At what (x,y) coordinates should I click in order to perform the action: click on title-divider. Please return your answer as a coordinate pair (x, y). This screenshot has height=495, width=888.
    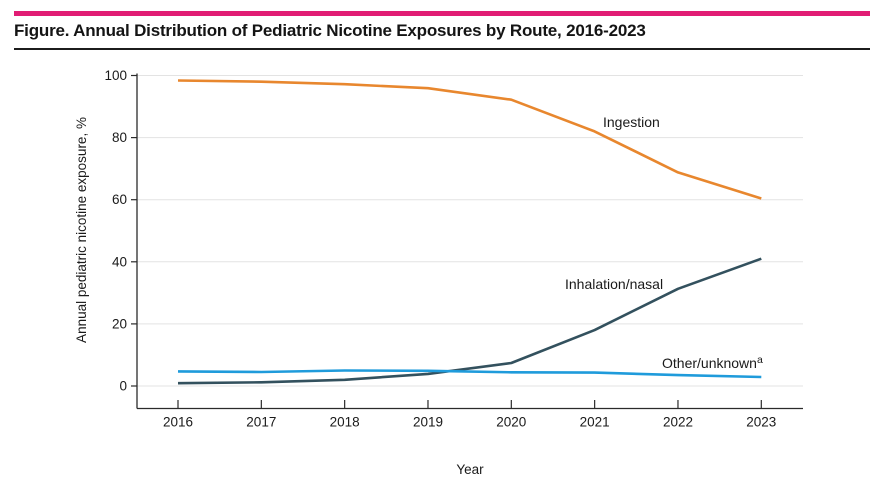
    Looking at the image, I should click on (442, 49).